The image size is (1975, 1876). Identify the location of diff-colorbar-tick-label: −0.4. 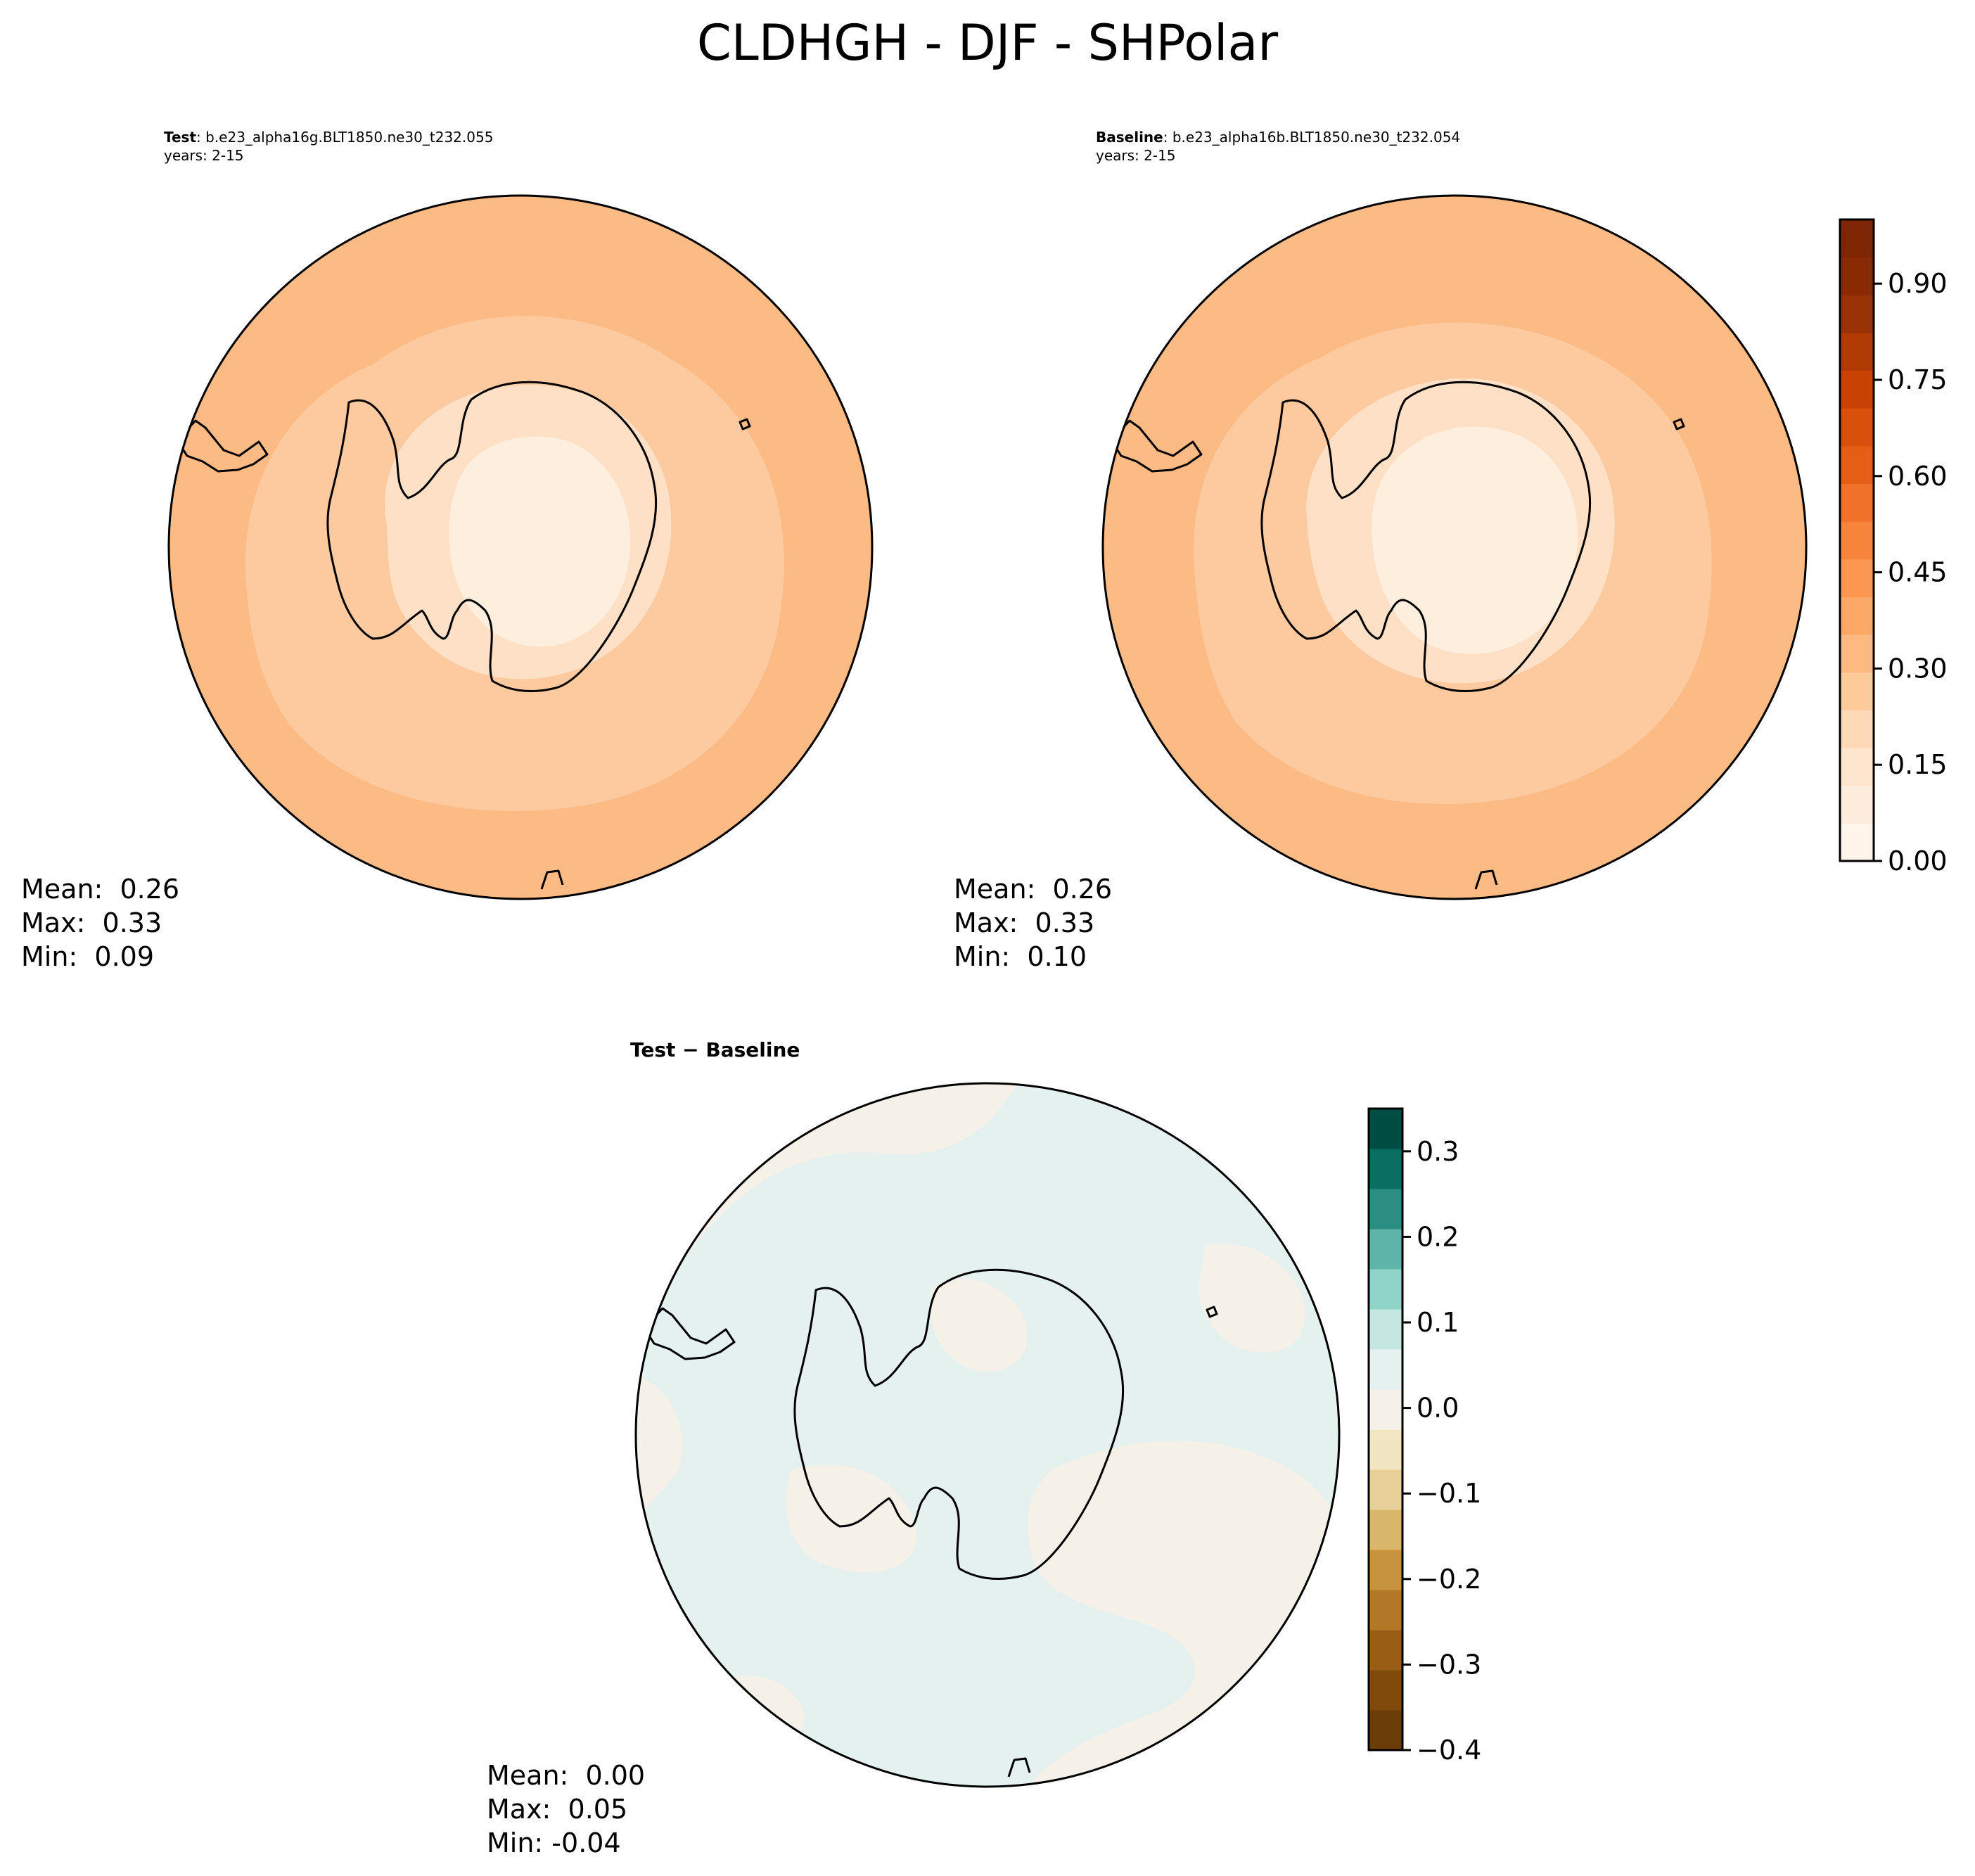
(1449, 1750).